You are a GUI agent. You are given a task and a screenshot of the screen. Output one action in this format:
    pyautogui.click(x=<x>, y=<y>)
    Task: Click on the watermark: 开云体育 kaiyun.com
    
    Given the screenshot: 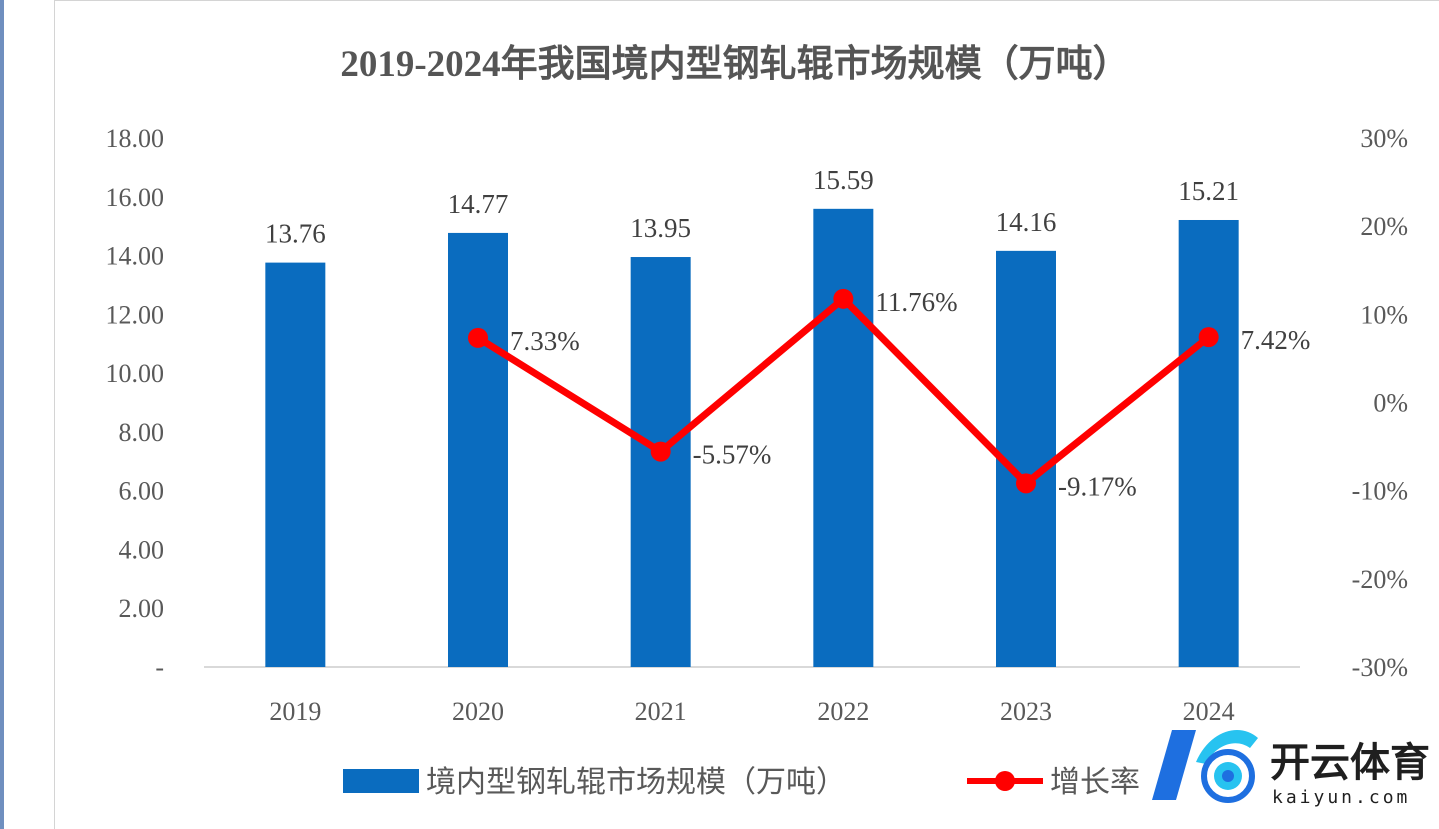 What is the action you would take?
    pyautogui.click(x=1291, y=769)
    